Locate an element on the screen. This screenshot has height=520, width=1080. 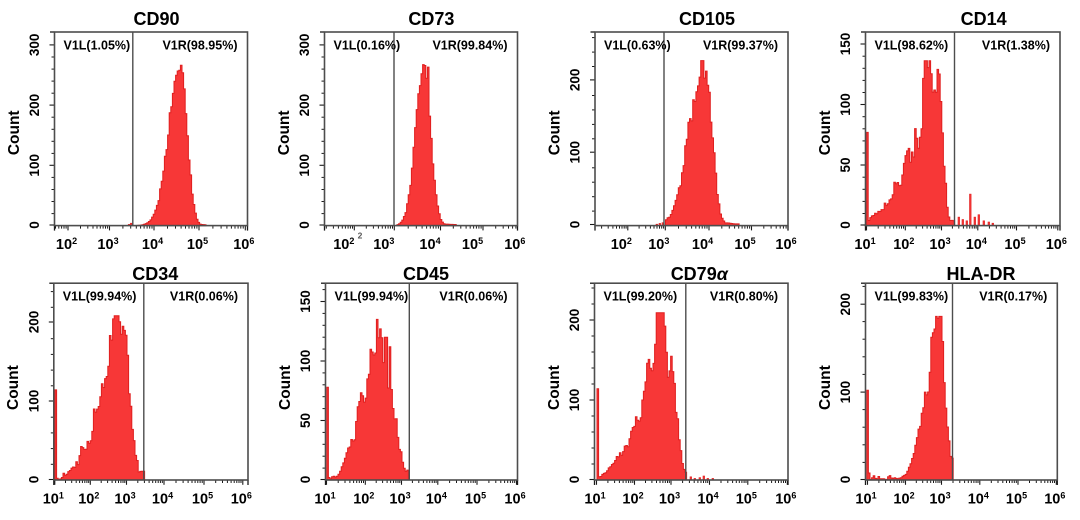
svg-text: CD79α is located at coordinates (700, 274).